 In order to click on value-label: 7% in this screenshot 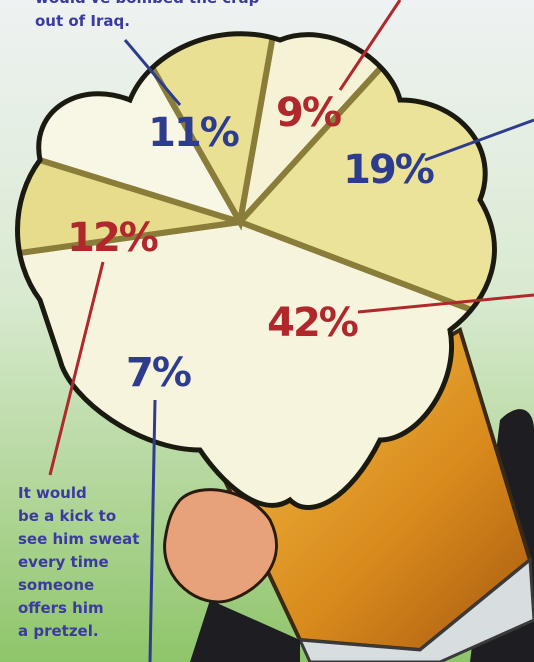, I will do `click(158, 373)`.